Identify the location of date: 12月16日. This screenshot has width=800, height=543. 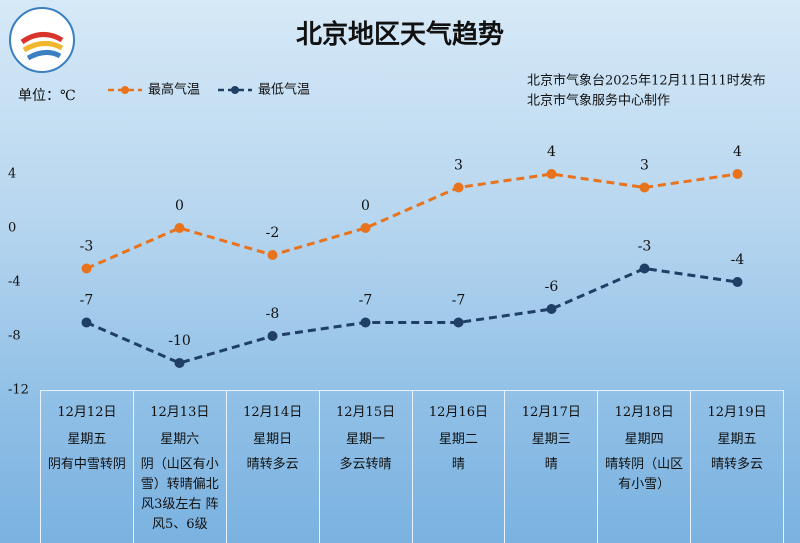
(458, 412).